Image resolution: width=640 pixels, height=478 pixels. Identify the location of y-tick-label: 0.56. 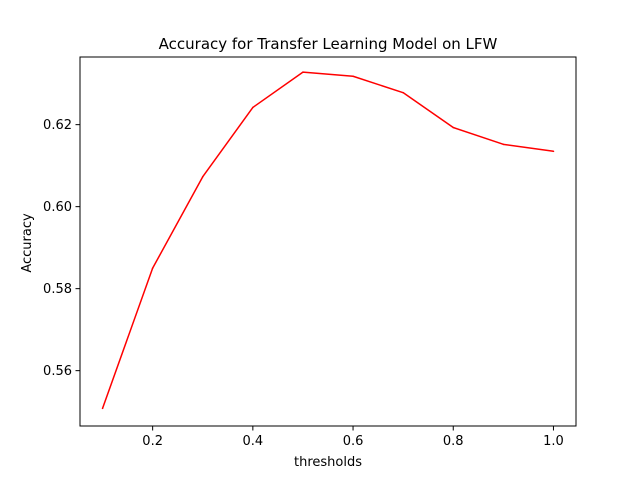
(57, 371).